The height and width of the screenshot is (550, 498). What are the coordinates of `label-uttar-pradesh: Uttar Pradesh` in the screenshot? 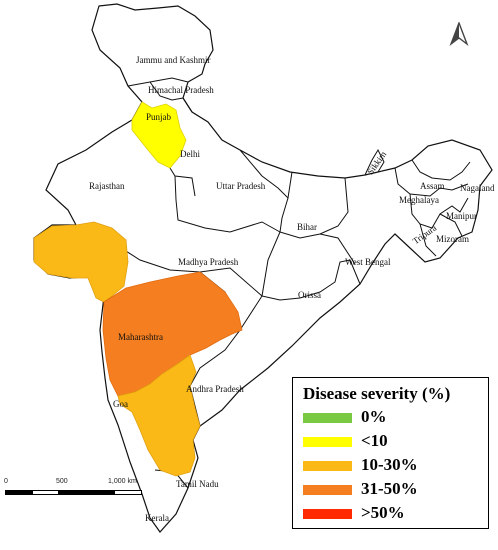 It's located at (241, 186).